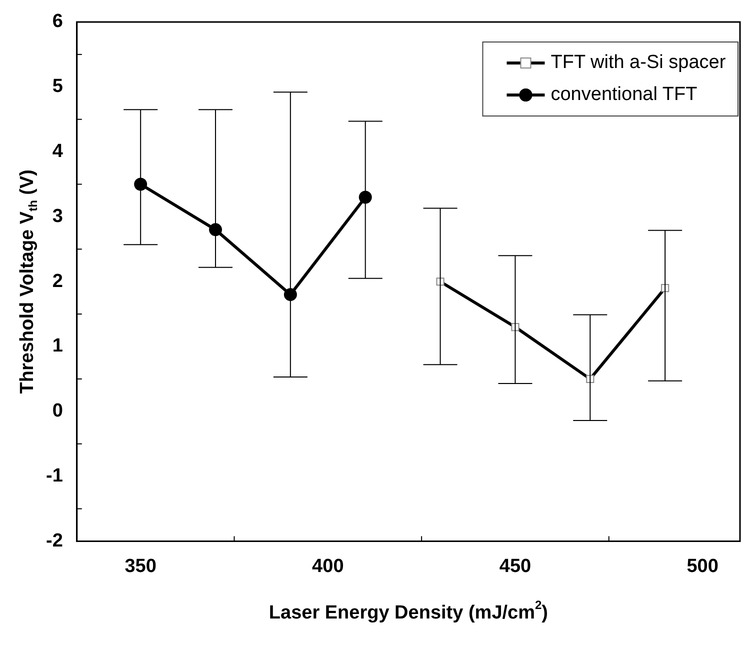 This screenshot has height=654, width=747. I want to click on legend-label: conventional TFT, so click(624, 95).